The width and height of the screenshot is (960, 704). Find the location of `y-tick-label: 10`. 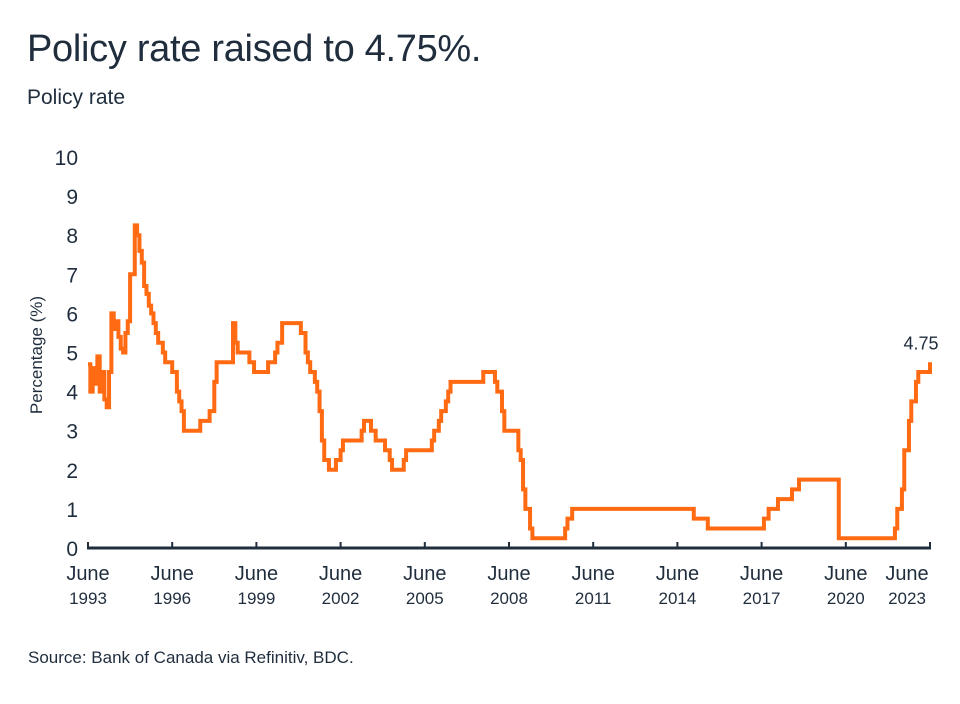

y-tick-label: 10 is located at coordinates (66, 158).